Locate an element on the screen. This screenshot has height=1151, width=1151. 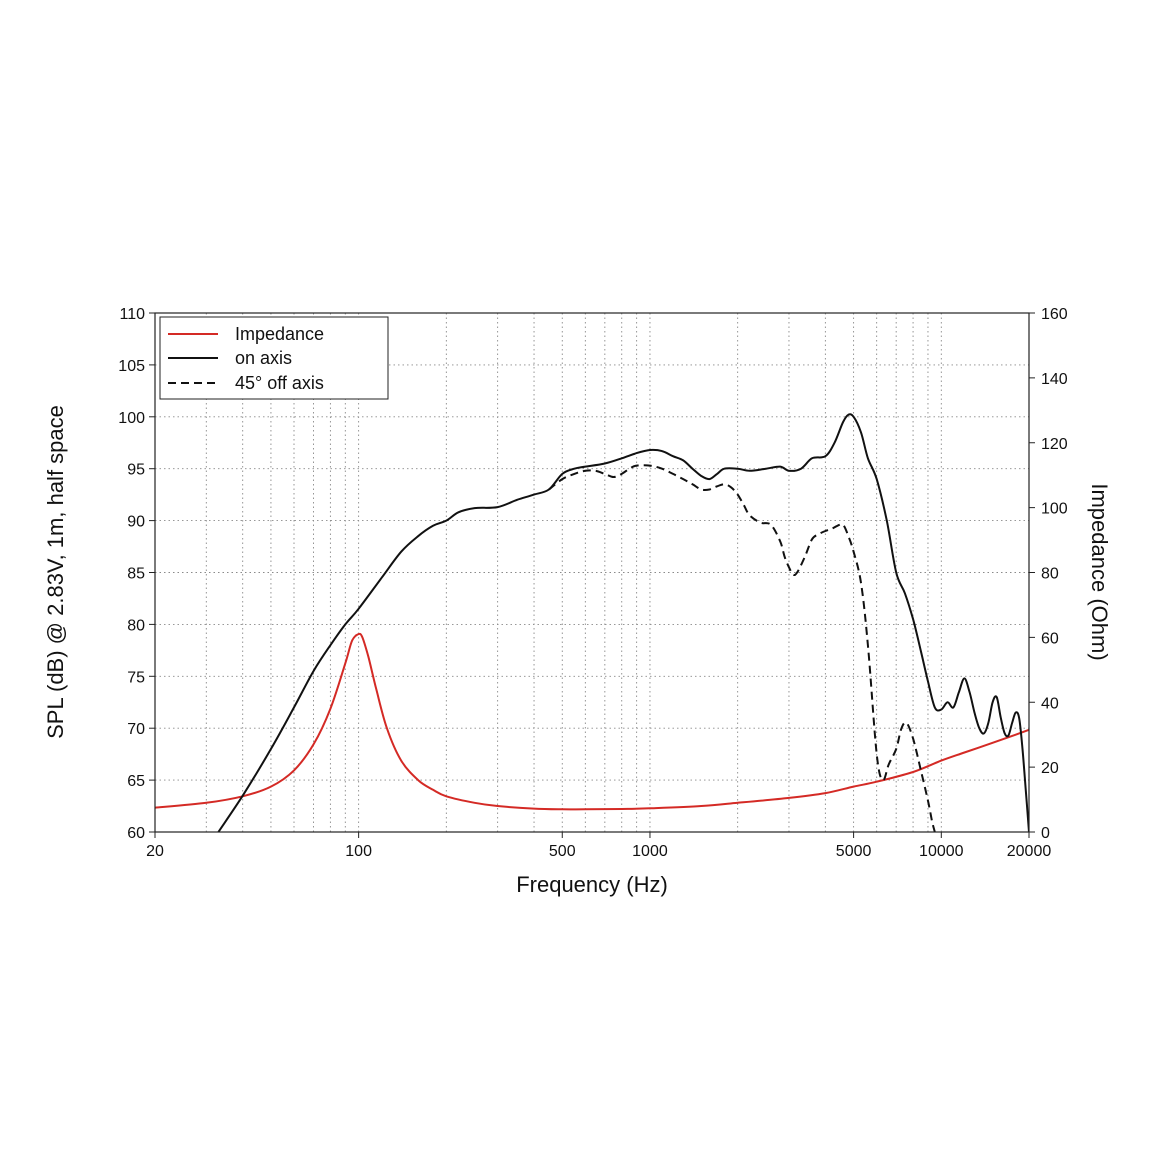
x-tick-label: 500 is located at coordinates (562, 851).